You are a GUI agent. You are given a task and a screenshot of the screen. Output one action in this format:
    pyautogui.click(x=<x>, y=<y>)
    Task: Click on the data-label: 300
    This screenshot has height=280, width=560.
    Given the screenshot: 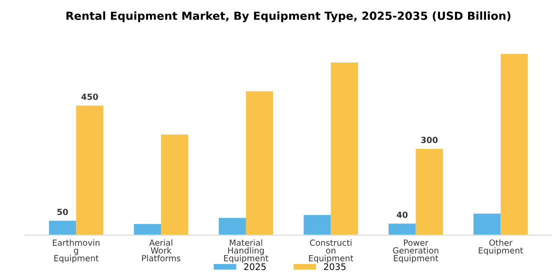 What is the action you would take?
    pyautogui.click(x=429, y=140)
    